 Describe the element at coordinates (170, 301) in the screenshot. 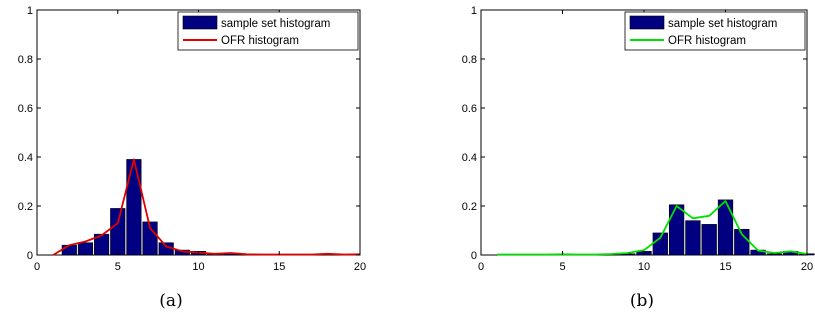

I see `panel-caption: (a)` at that location.